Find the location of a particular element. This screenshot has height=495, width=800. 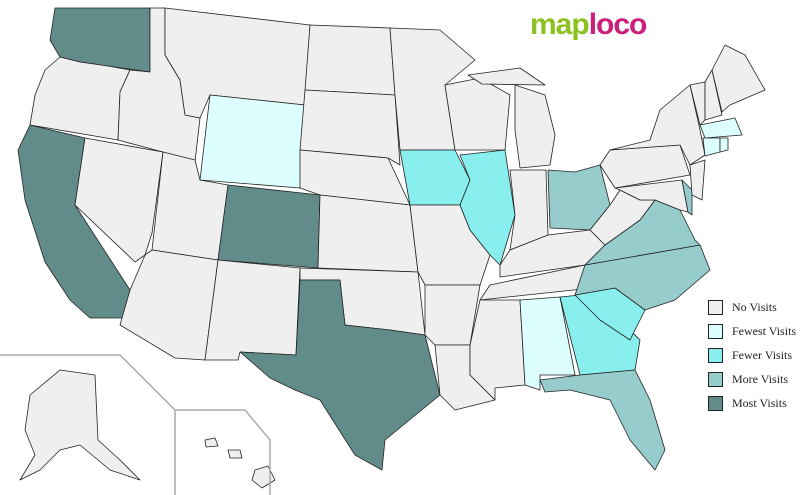

state-me is located at coordinates (738, 78).